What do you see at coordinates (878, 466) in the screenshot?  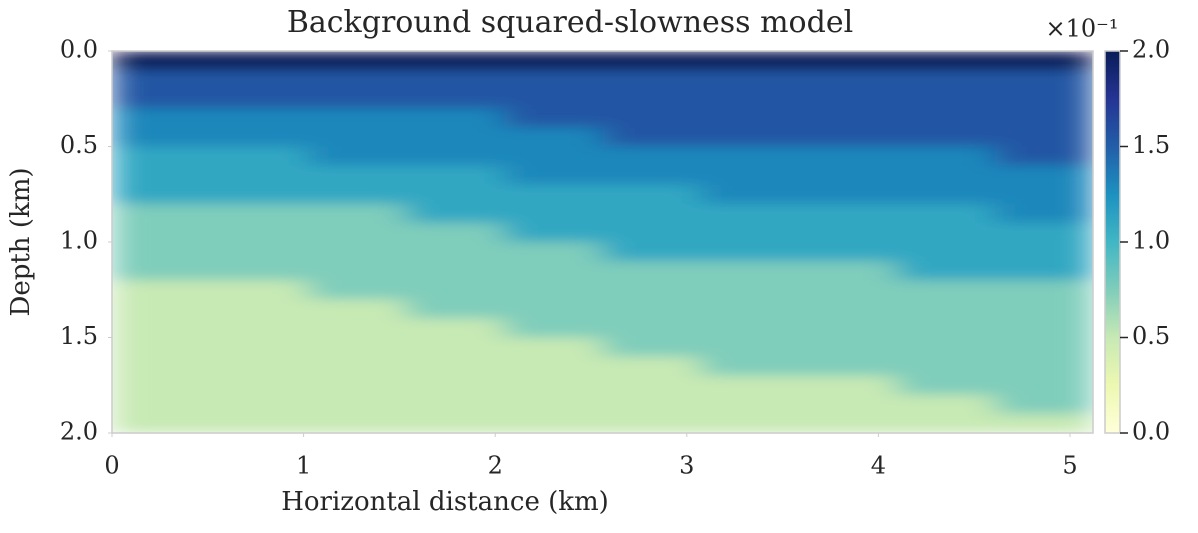 I see `x-tick-label: 4` at bounding box center [878, 466].